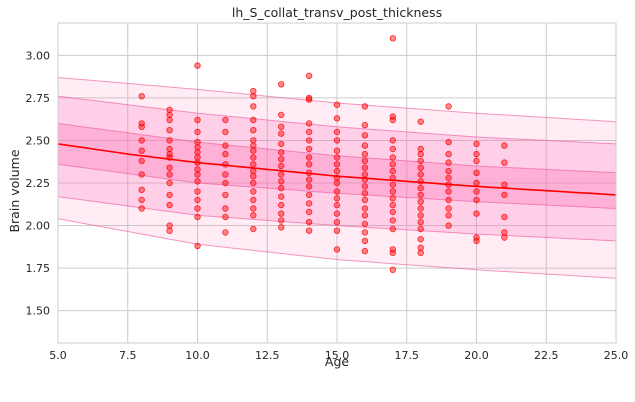  Describe the element at coordinates (38, 311) in the screenshot. I see `y-tick-label: 1.50` at that location.